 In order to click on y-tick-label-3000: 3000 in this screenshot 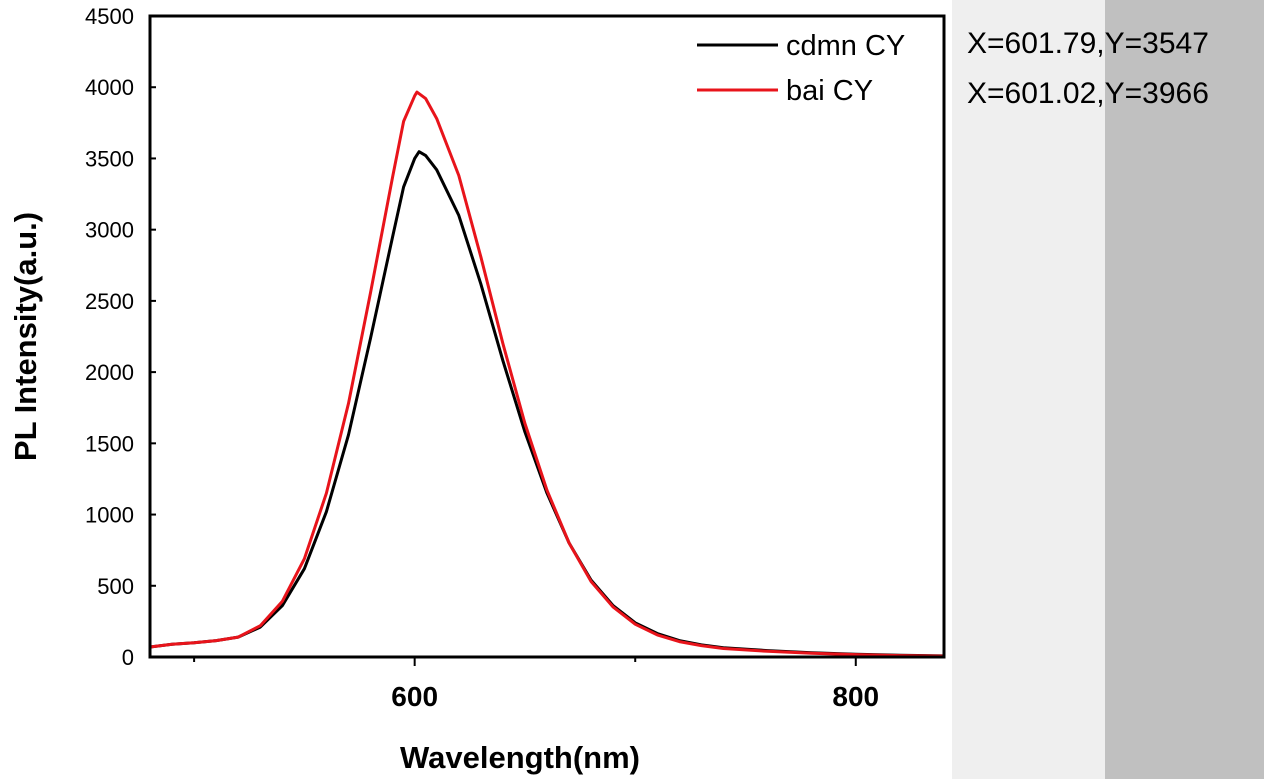, I will do `click(109, 230)`.